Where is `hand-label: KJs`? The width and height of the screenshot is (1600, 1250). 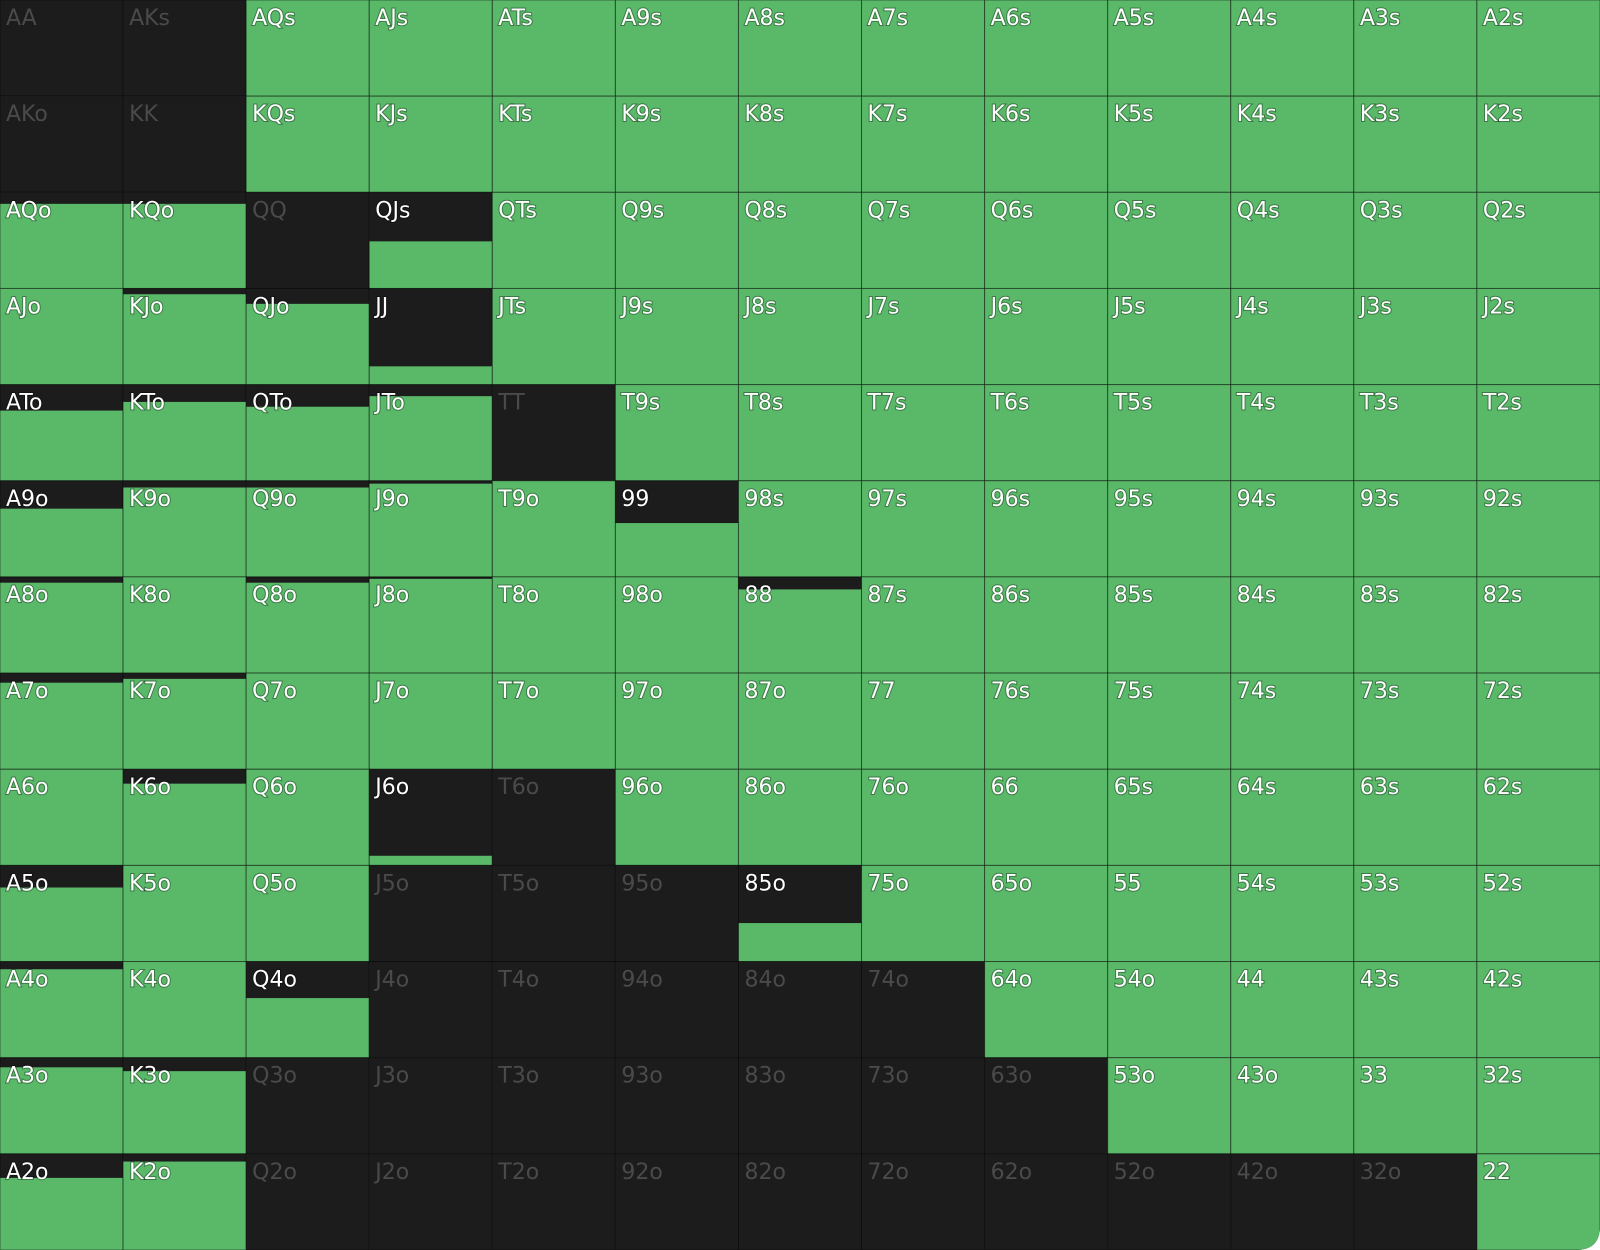
hand-label: KJs is located at coordinates (391, 114).